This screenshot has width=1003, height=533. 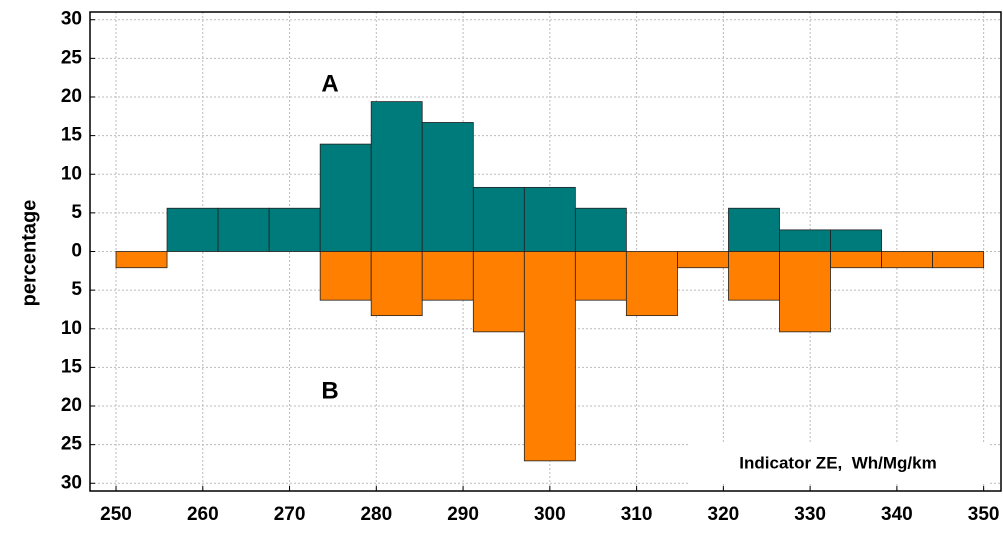 I want to click on x-tick-label: 320, so click(x=724, y=514).